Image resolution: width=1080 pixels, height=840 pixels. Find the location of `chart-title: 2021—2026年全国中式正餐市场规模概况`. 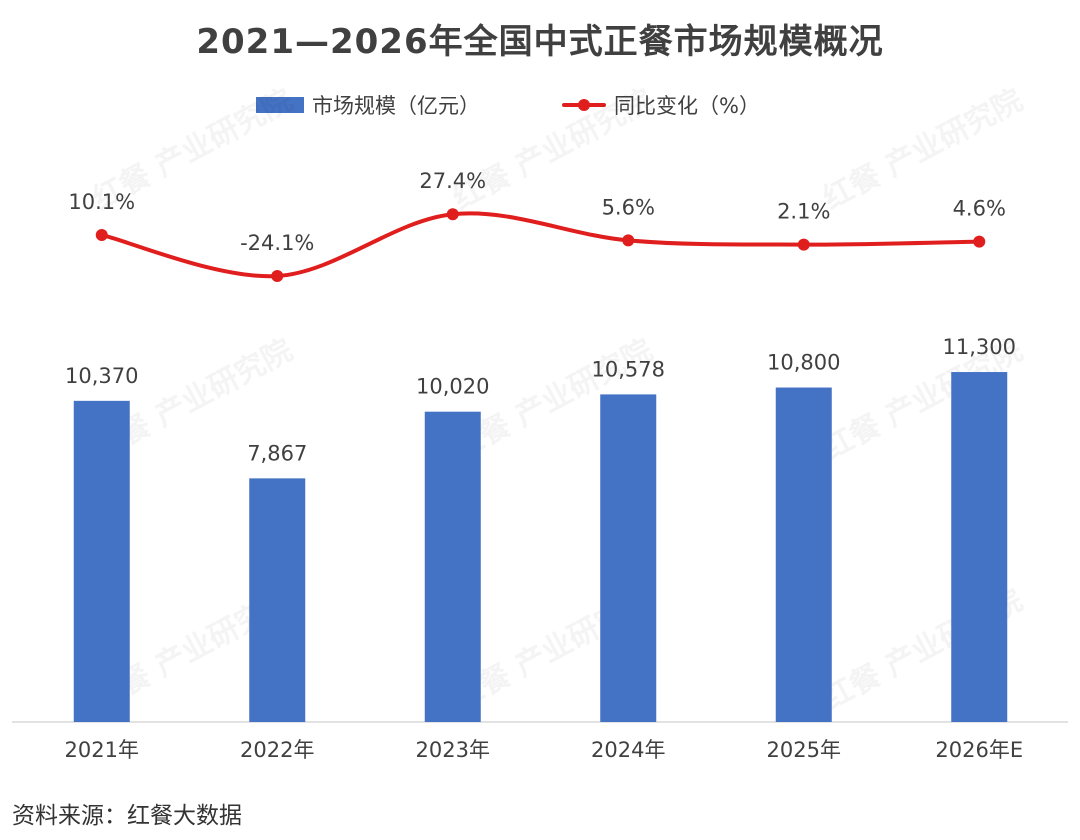

chart-title: 2021—2026年全国中式正餐市场规模概况 is located at coordinates (540, 42).